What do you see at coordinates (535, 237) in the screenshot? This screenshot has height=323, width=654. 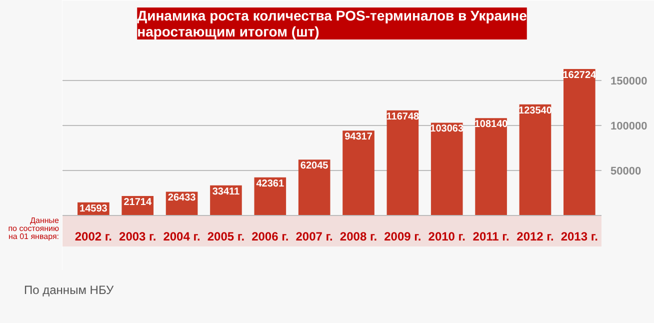 I see `x-tick-label: 2012 г.` at bounding box center [535, 237].